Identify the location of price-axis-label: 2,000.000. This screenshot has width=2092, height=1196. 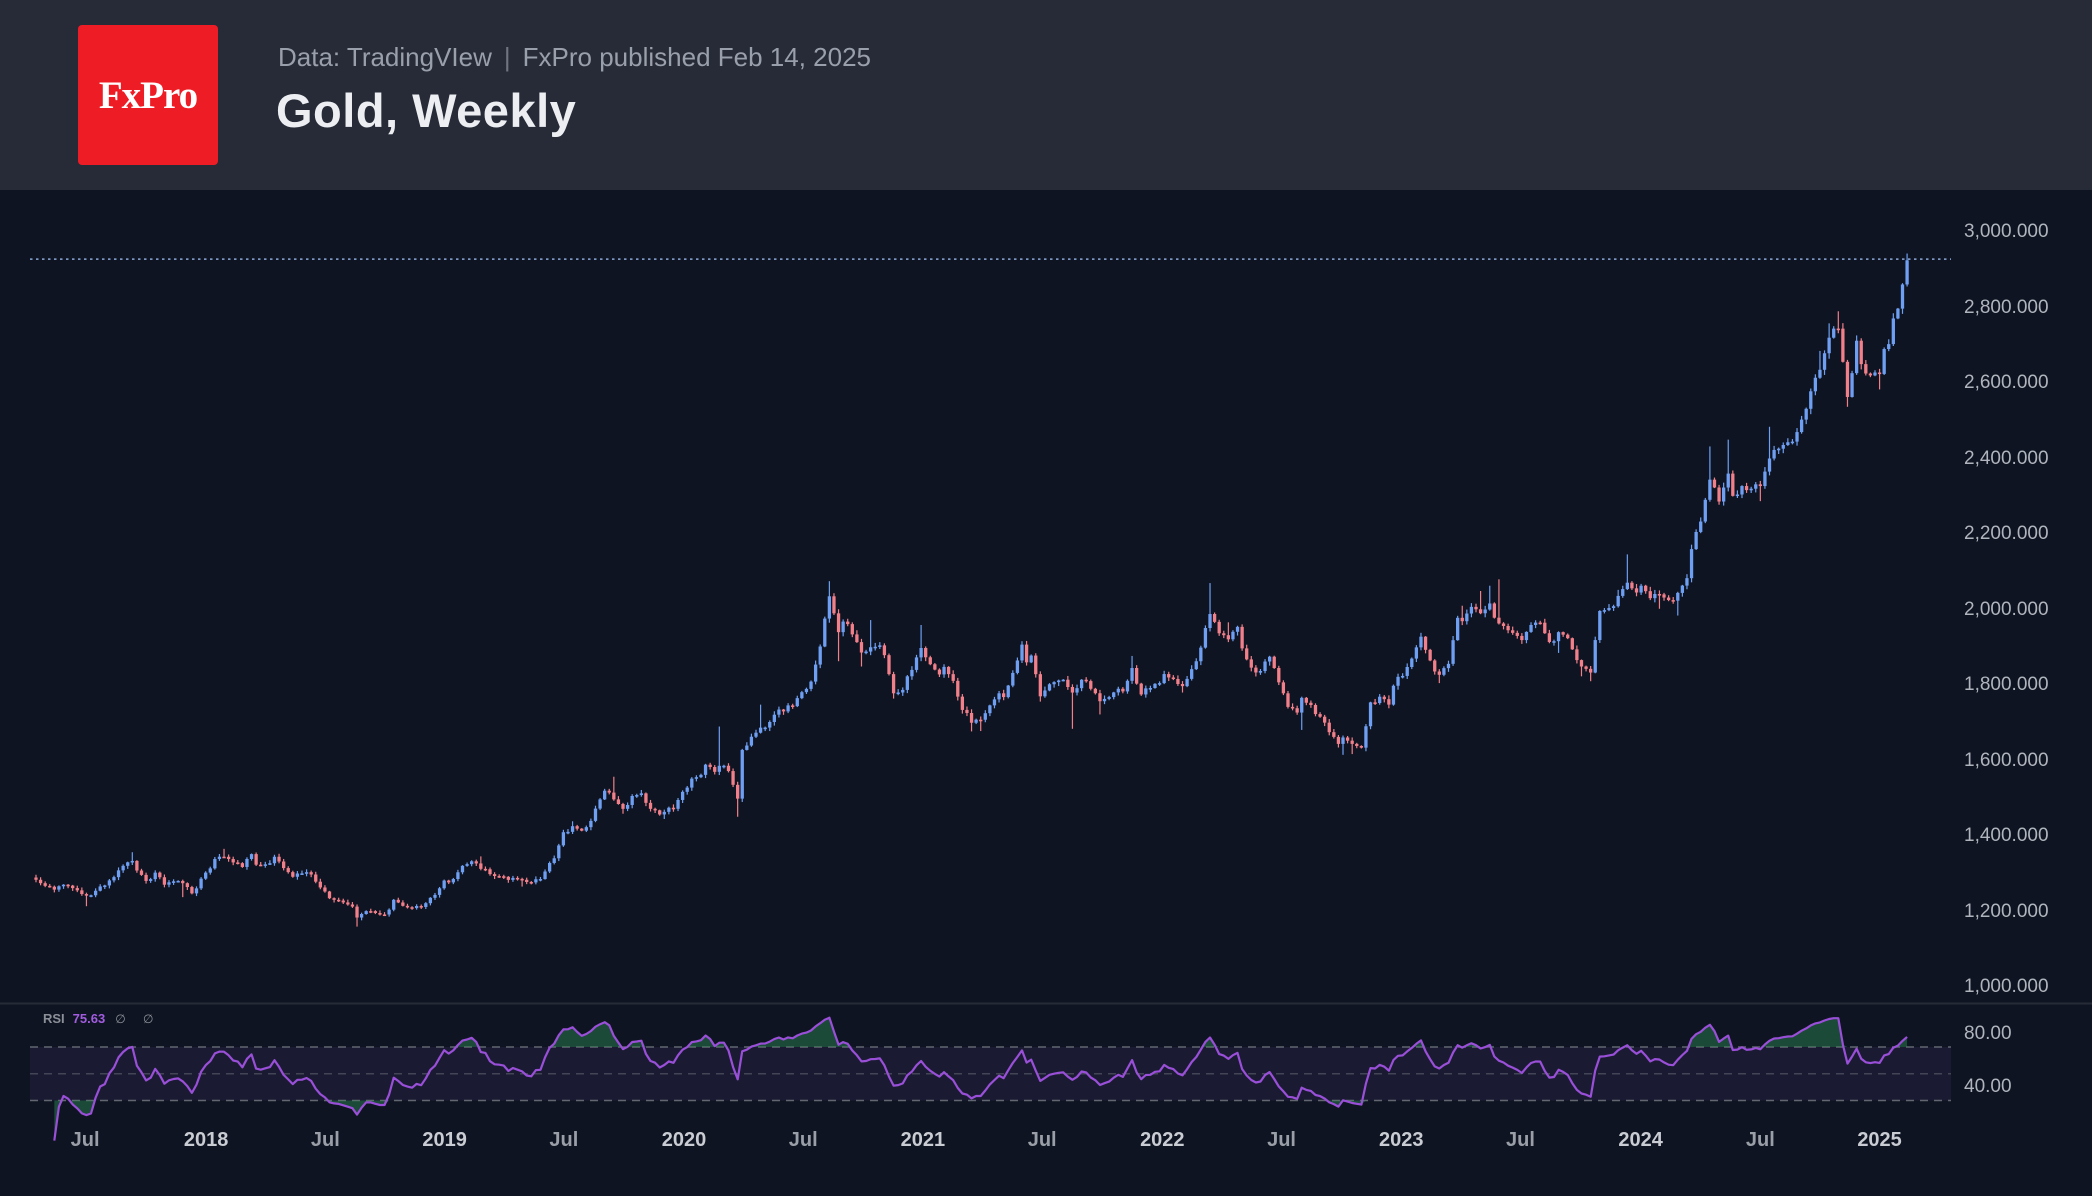
(2006, 609).